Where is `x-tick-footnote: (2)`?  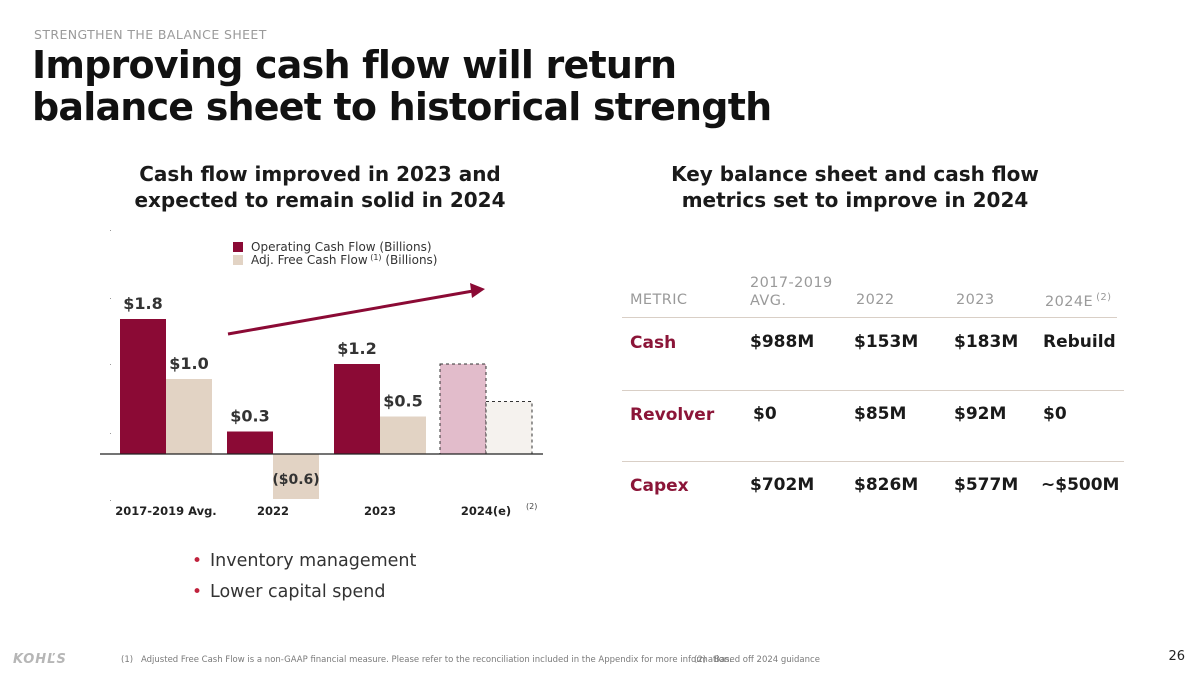 x-tick-footnote: (2) is located at coordinates (531, 506).